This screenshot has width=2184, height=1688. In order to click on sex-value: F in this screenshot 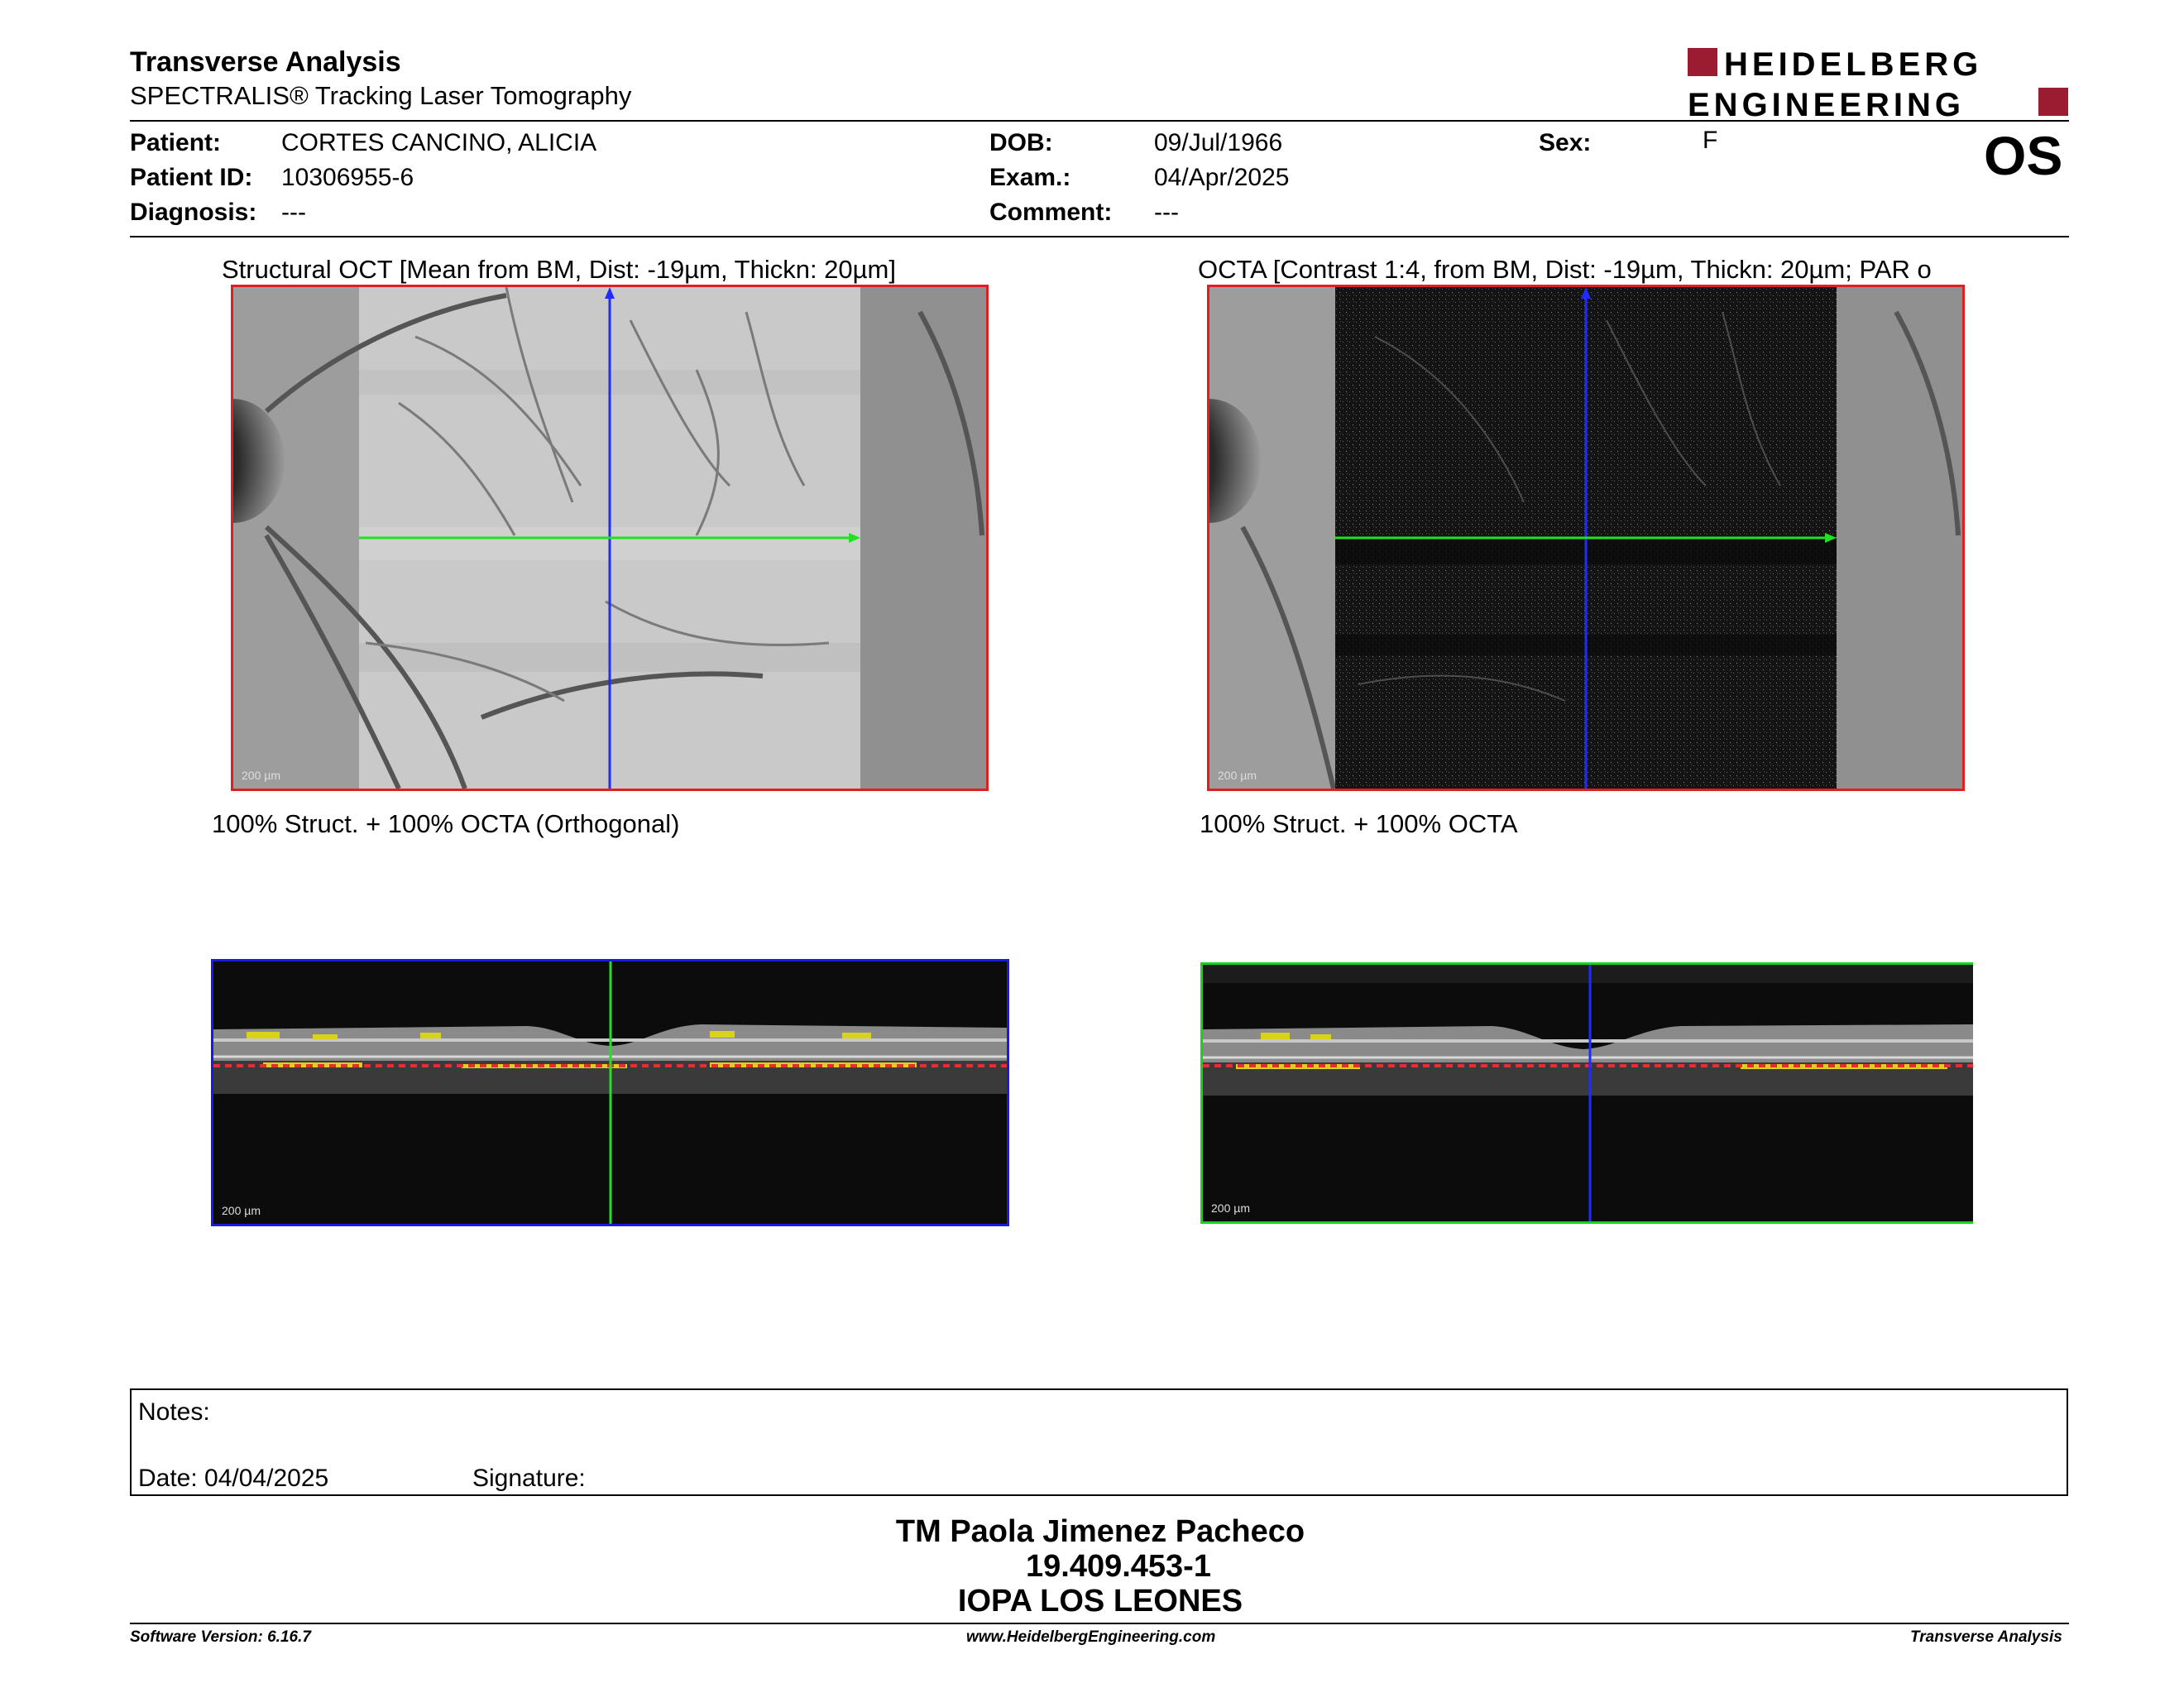, I will do `click(1710, 140)`.